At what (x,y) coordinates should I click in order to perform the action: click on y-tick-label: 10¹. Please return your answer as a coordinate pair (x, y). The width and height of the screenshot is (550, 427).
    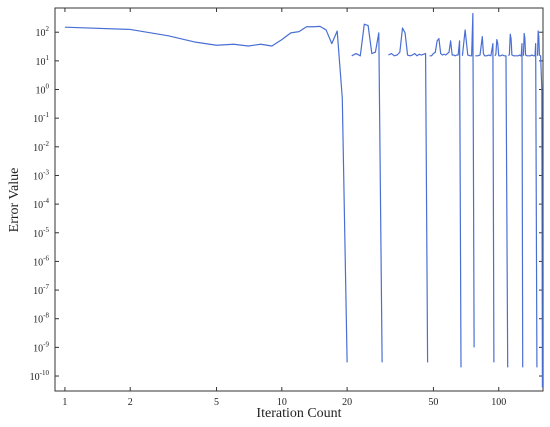
    Looking at the image, I should click on (43, 61).